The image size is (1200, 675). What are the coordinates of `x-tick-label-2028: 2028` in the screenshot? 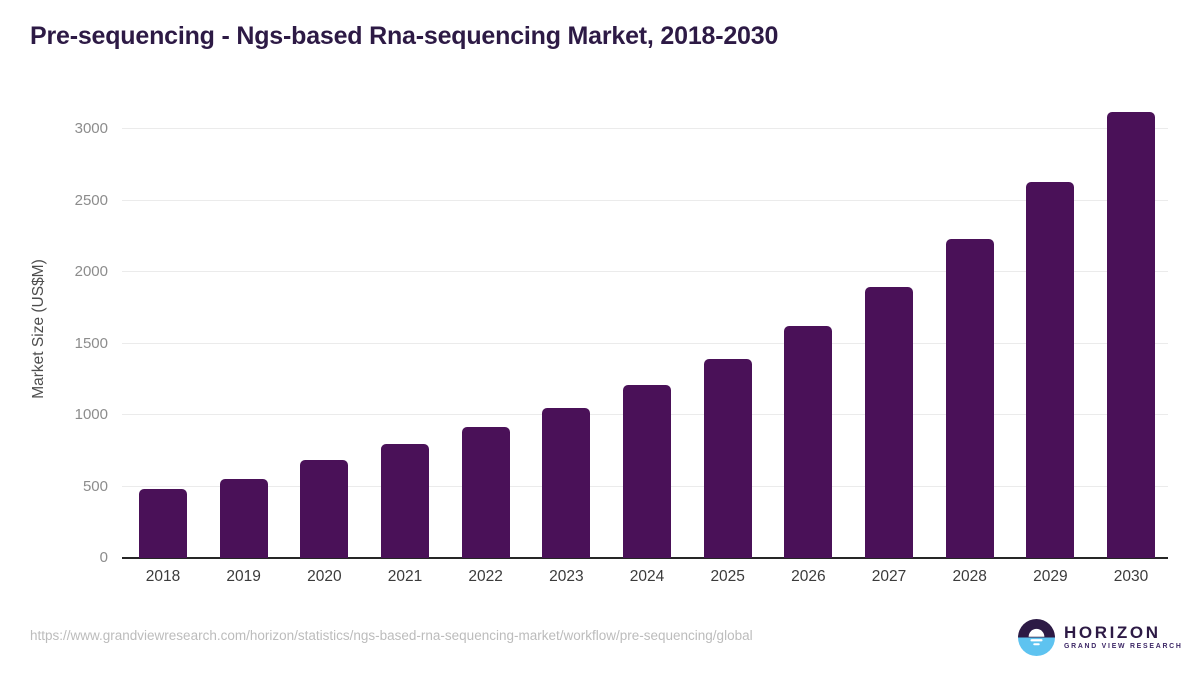 It's located at (969, 576).